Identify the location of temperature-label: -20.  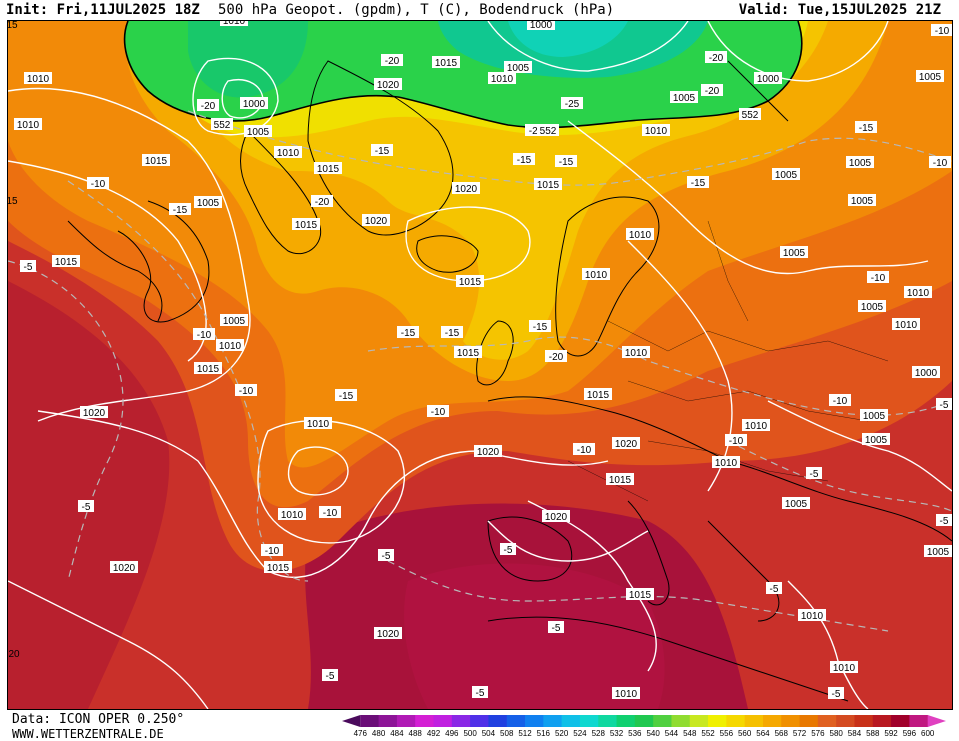
(556, 356).